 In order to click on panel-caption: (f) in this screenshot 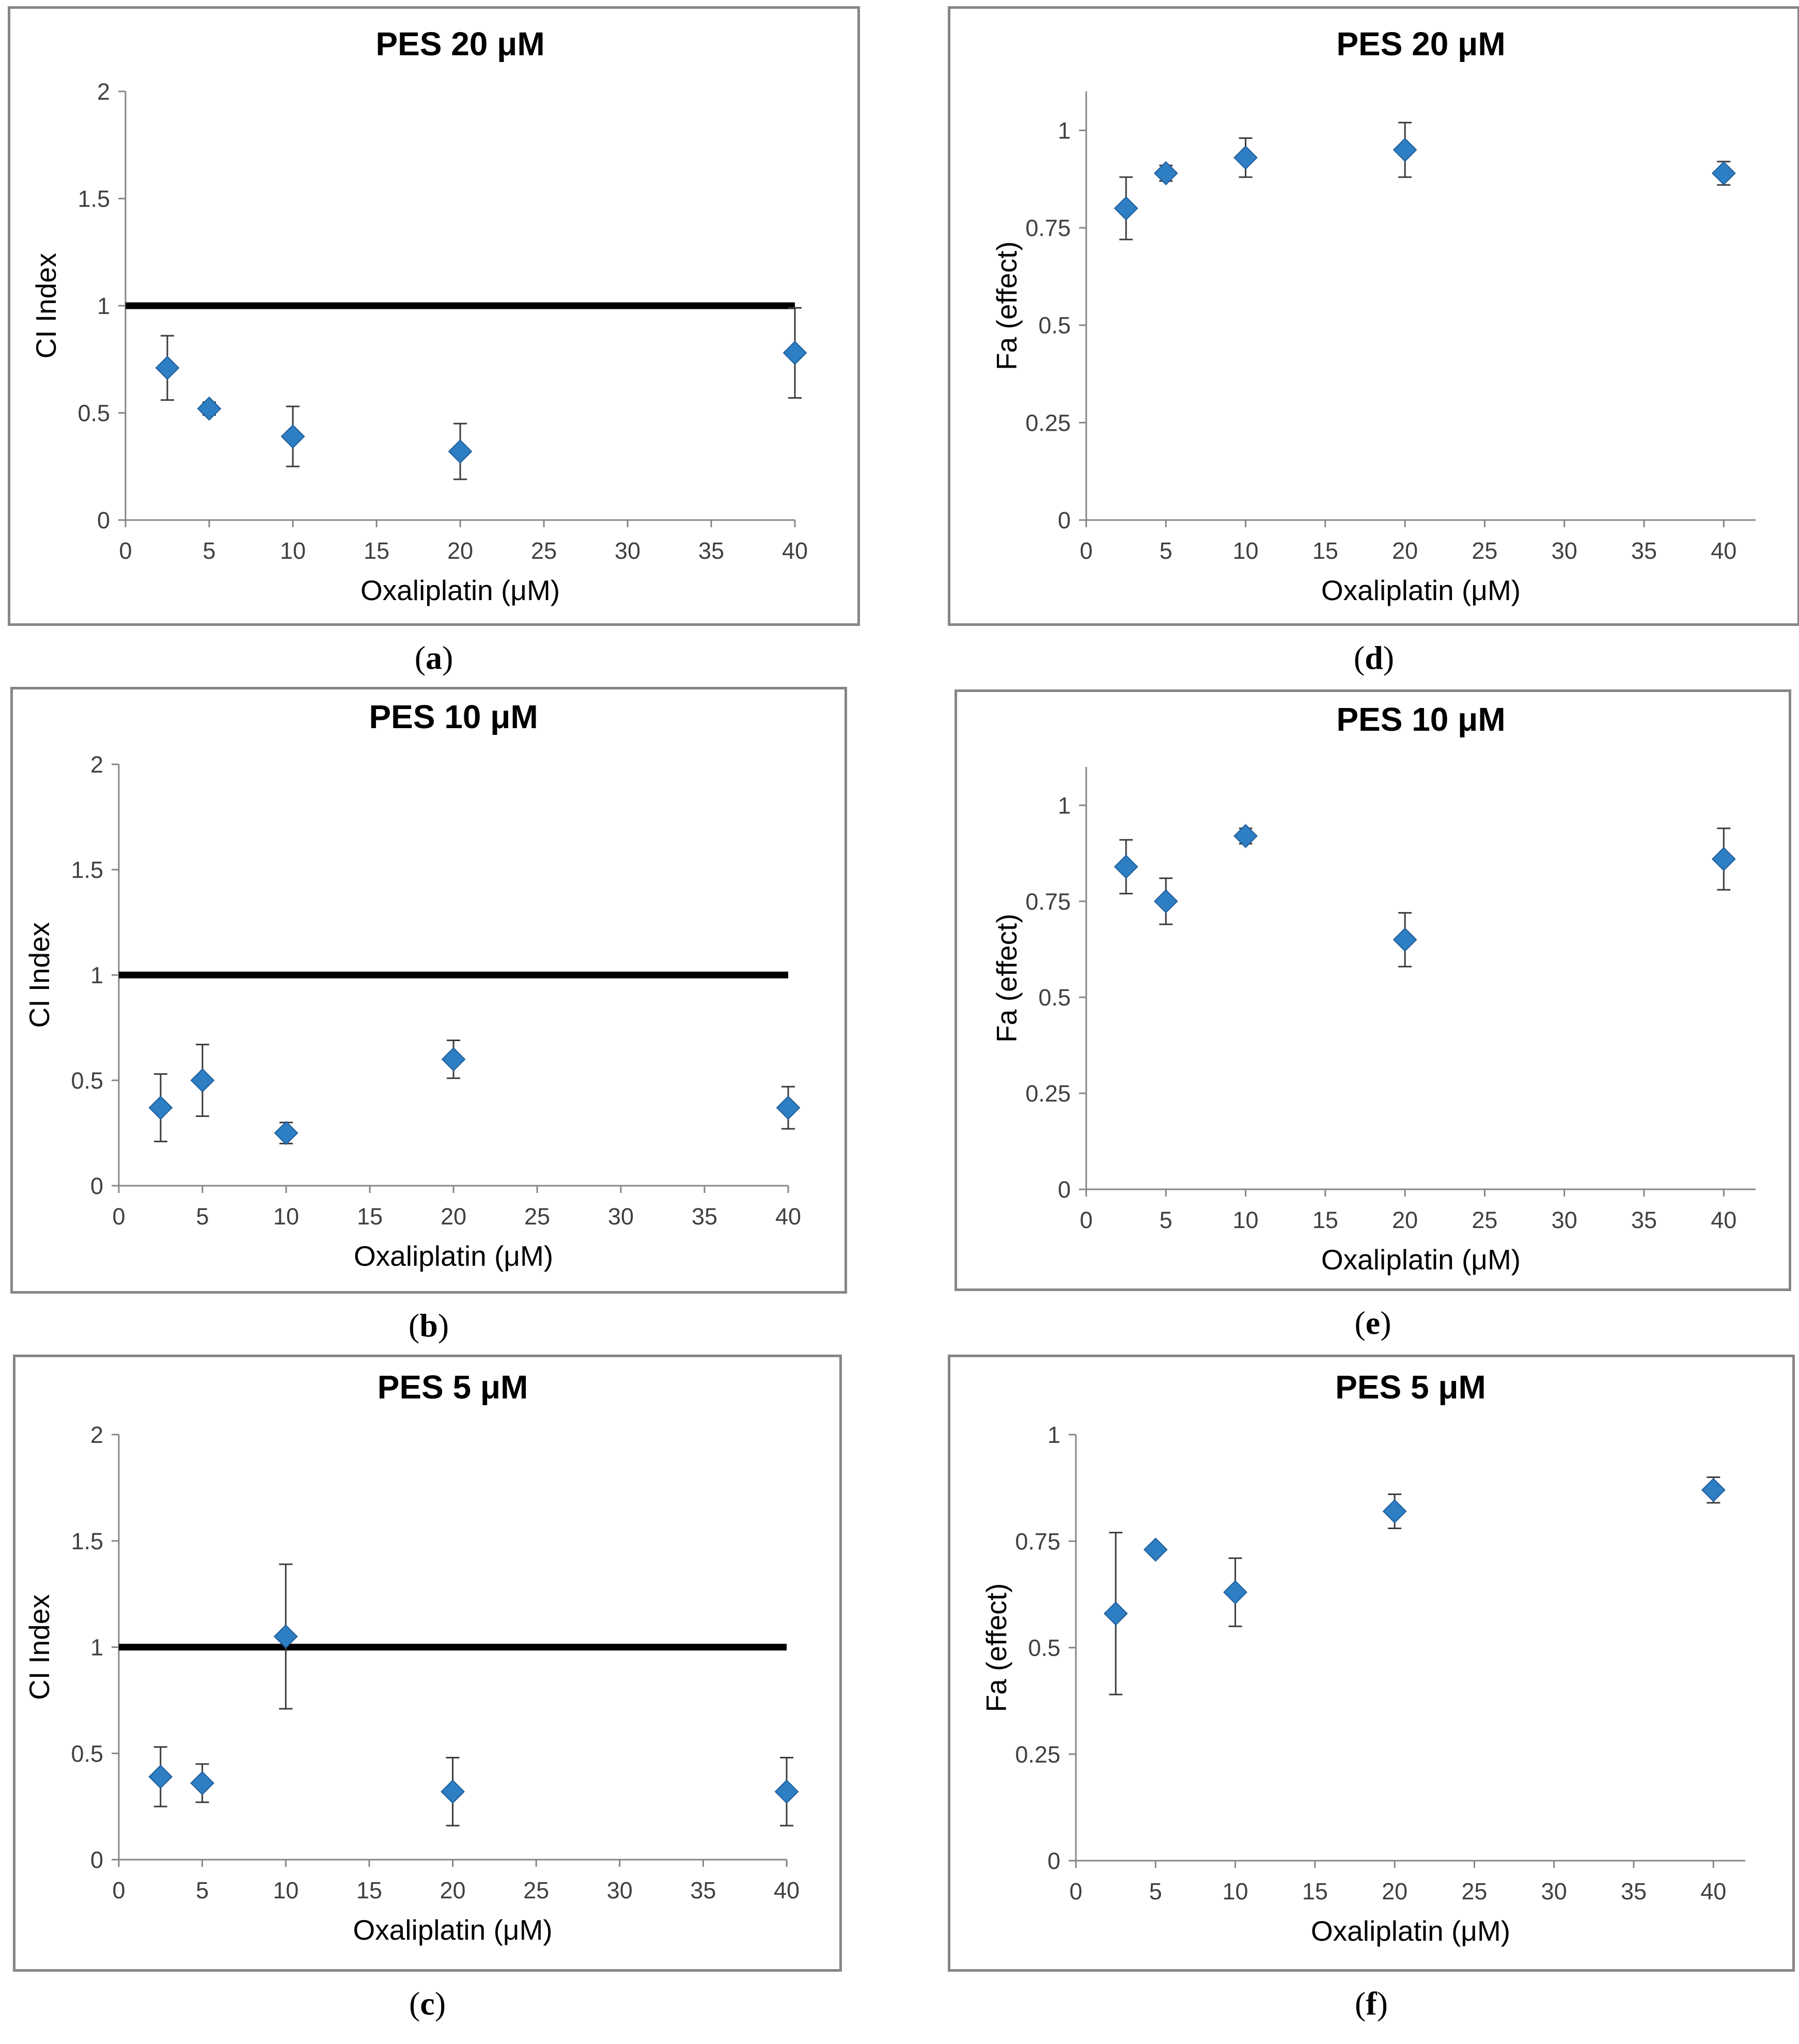, I will do `click(1371, 2003)`.